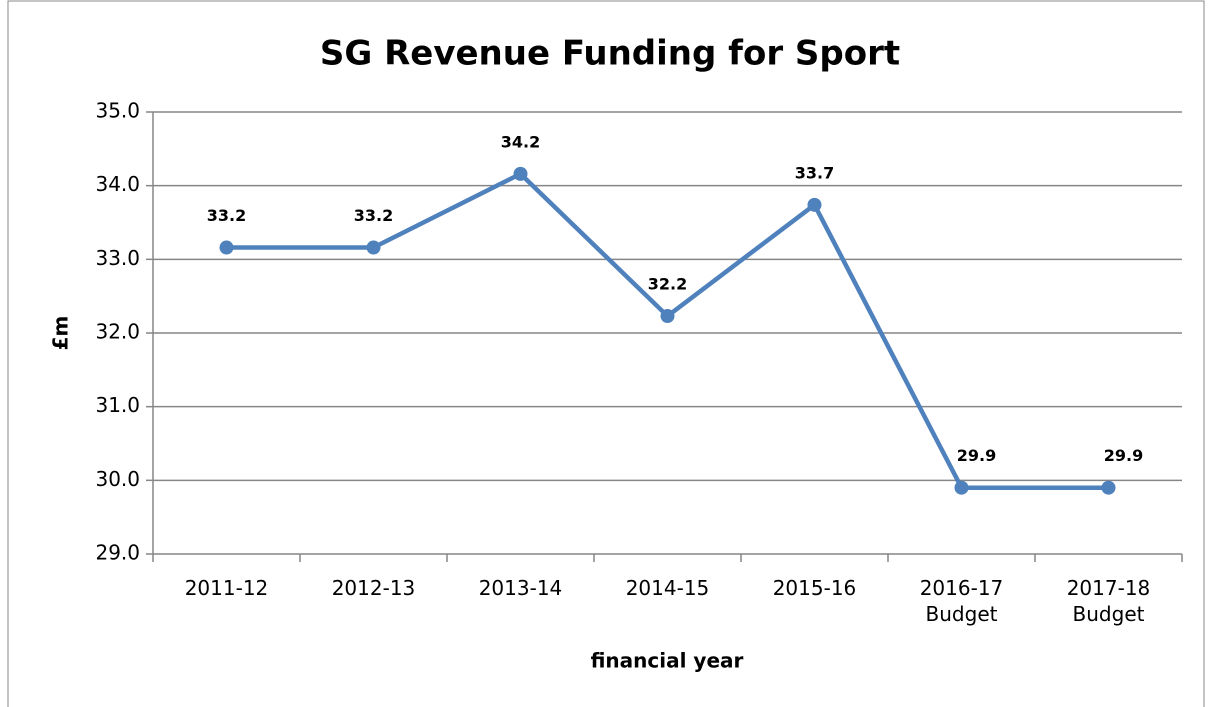  I want to click on x-tick-label: 2014-15, so click(667, 588).